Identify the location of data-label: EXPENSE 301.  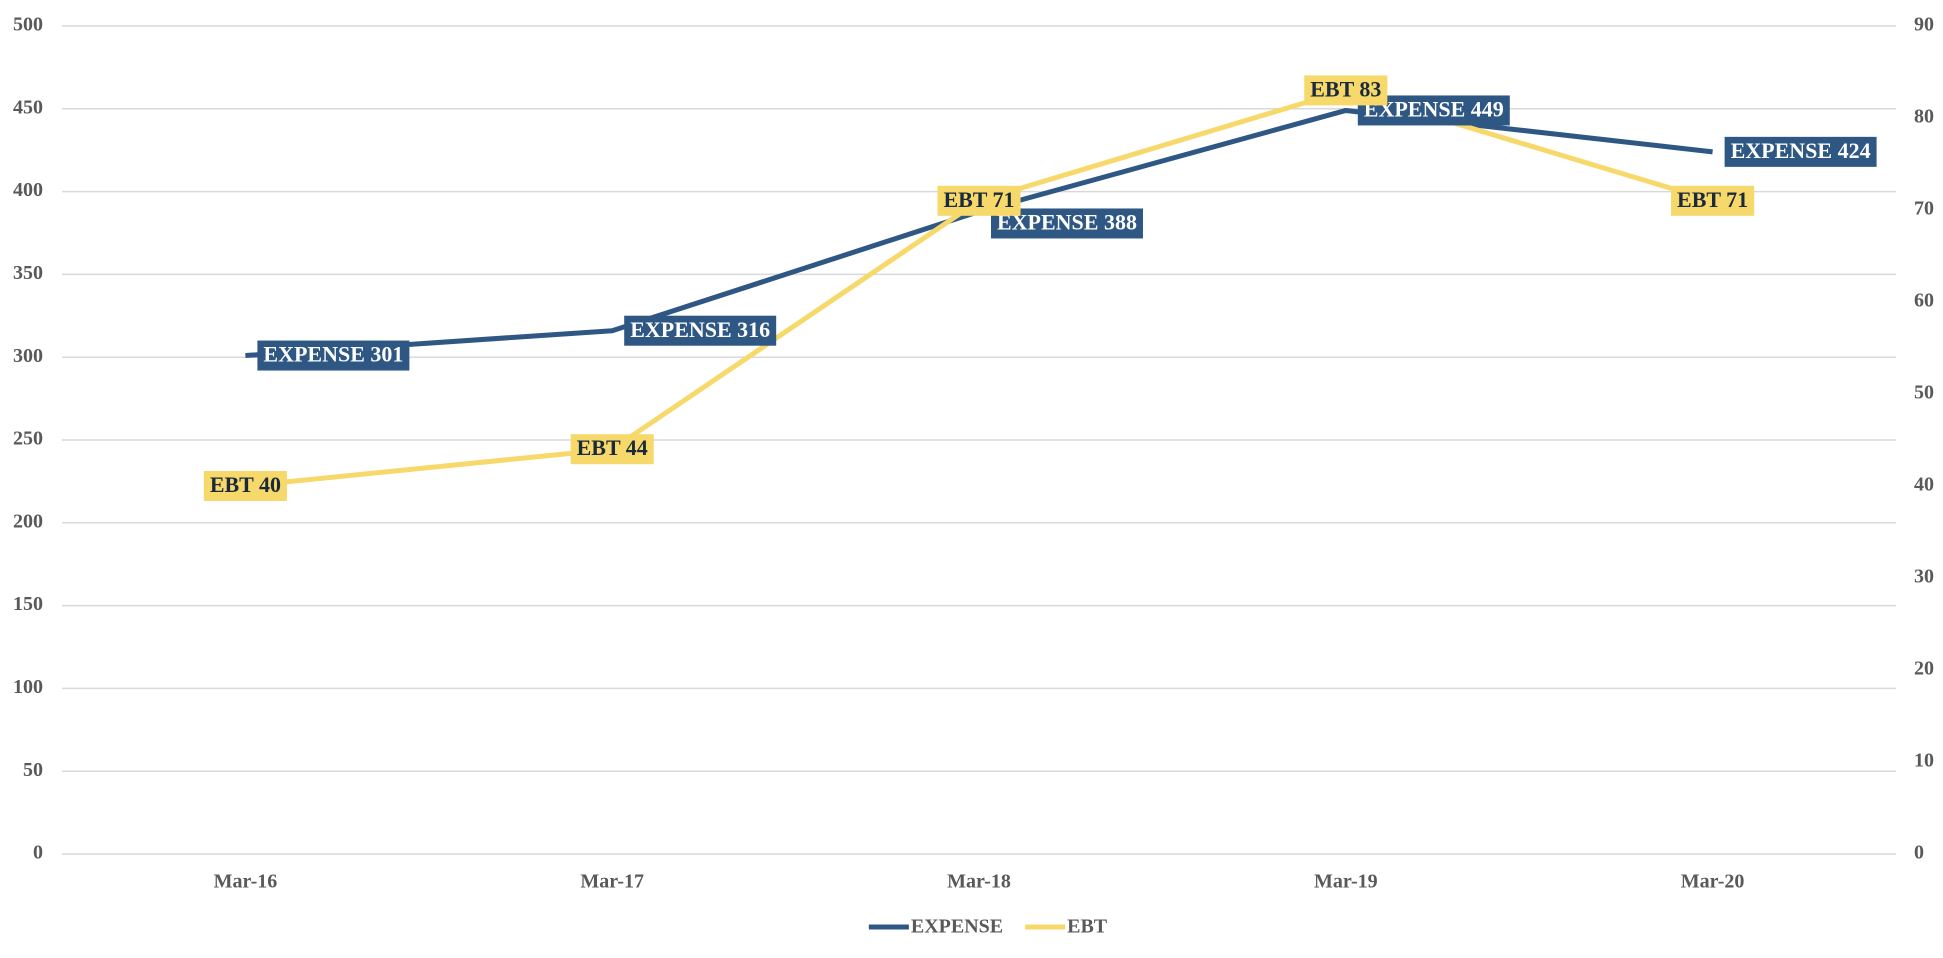
(333, 355).